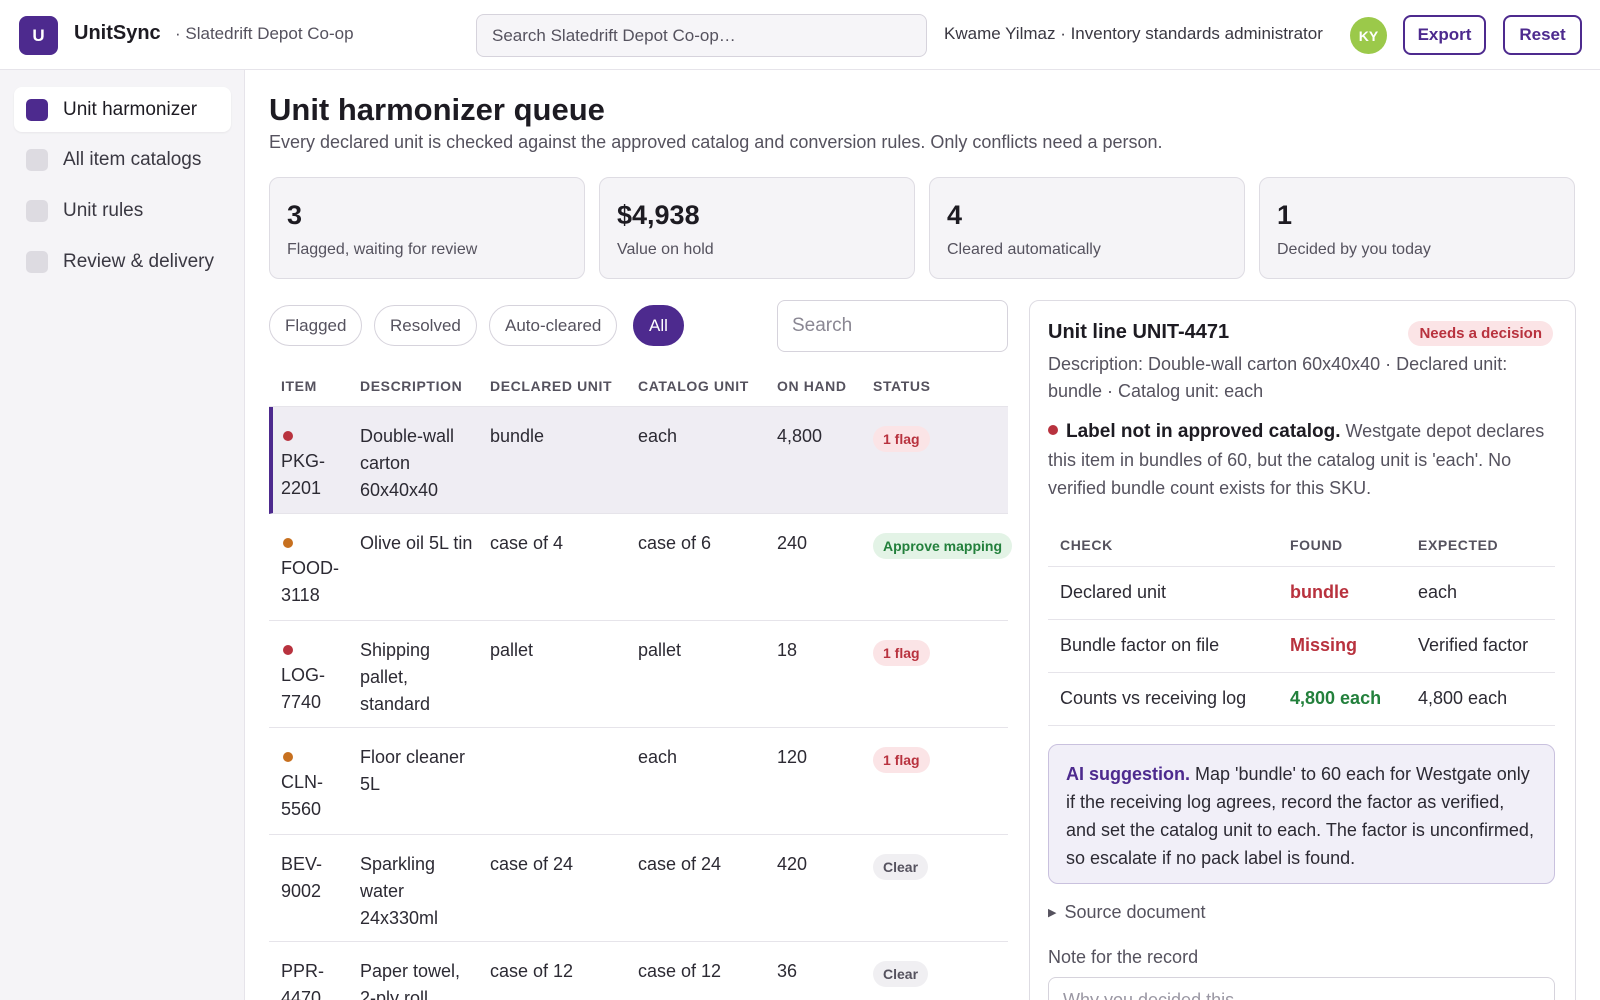  I want to click on filter-resolved: Resolved, so click(425, 325).